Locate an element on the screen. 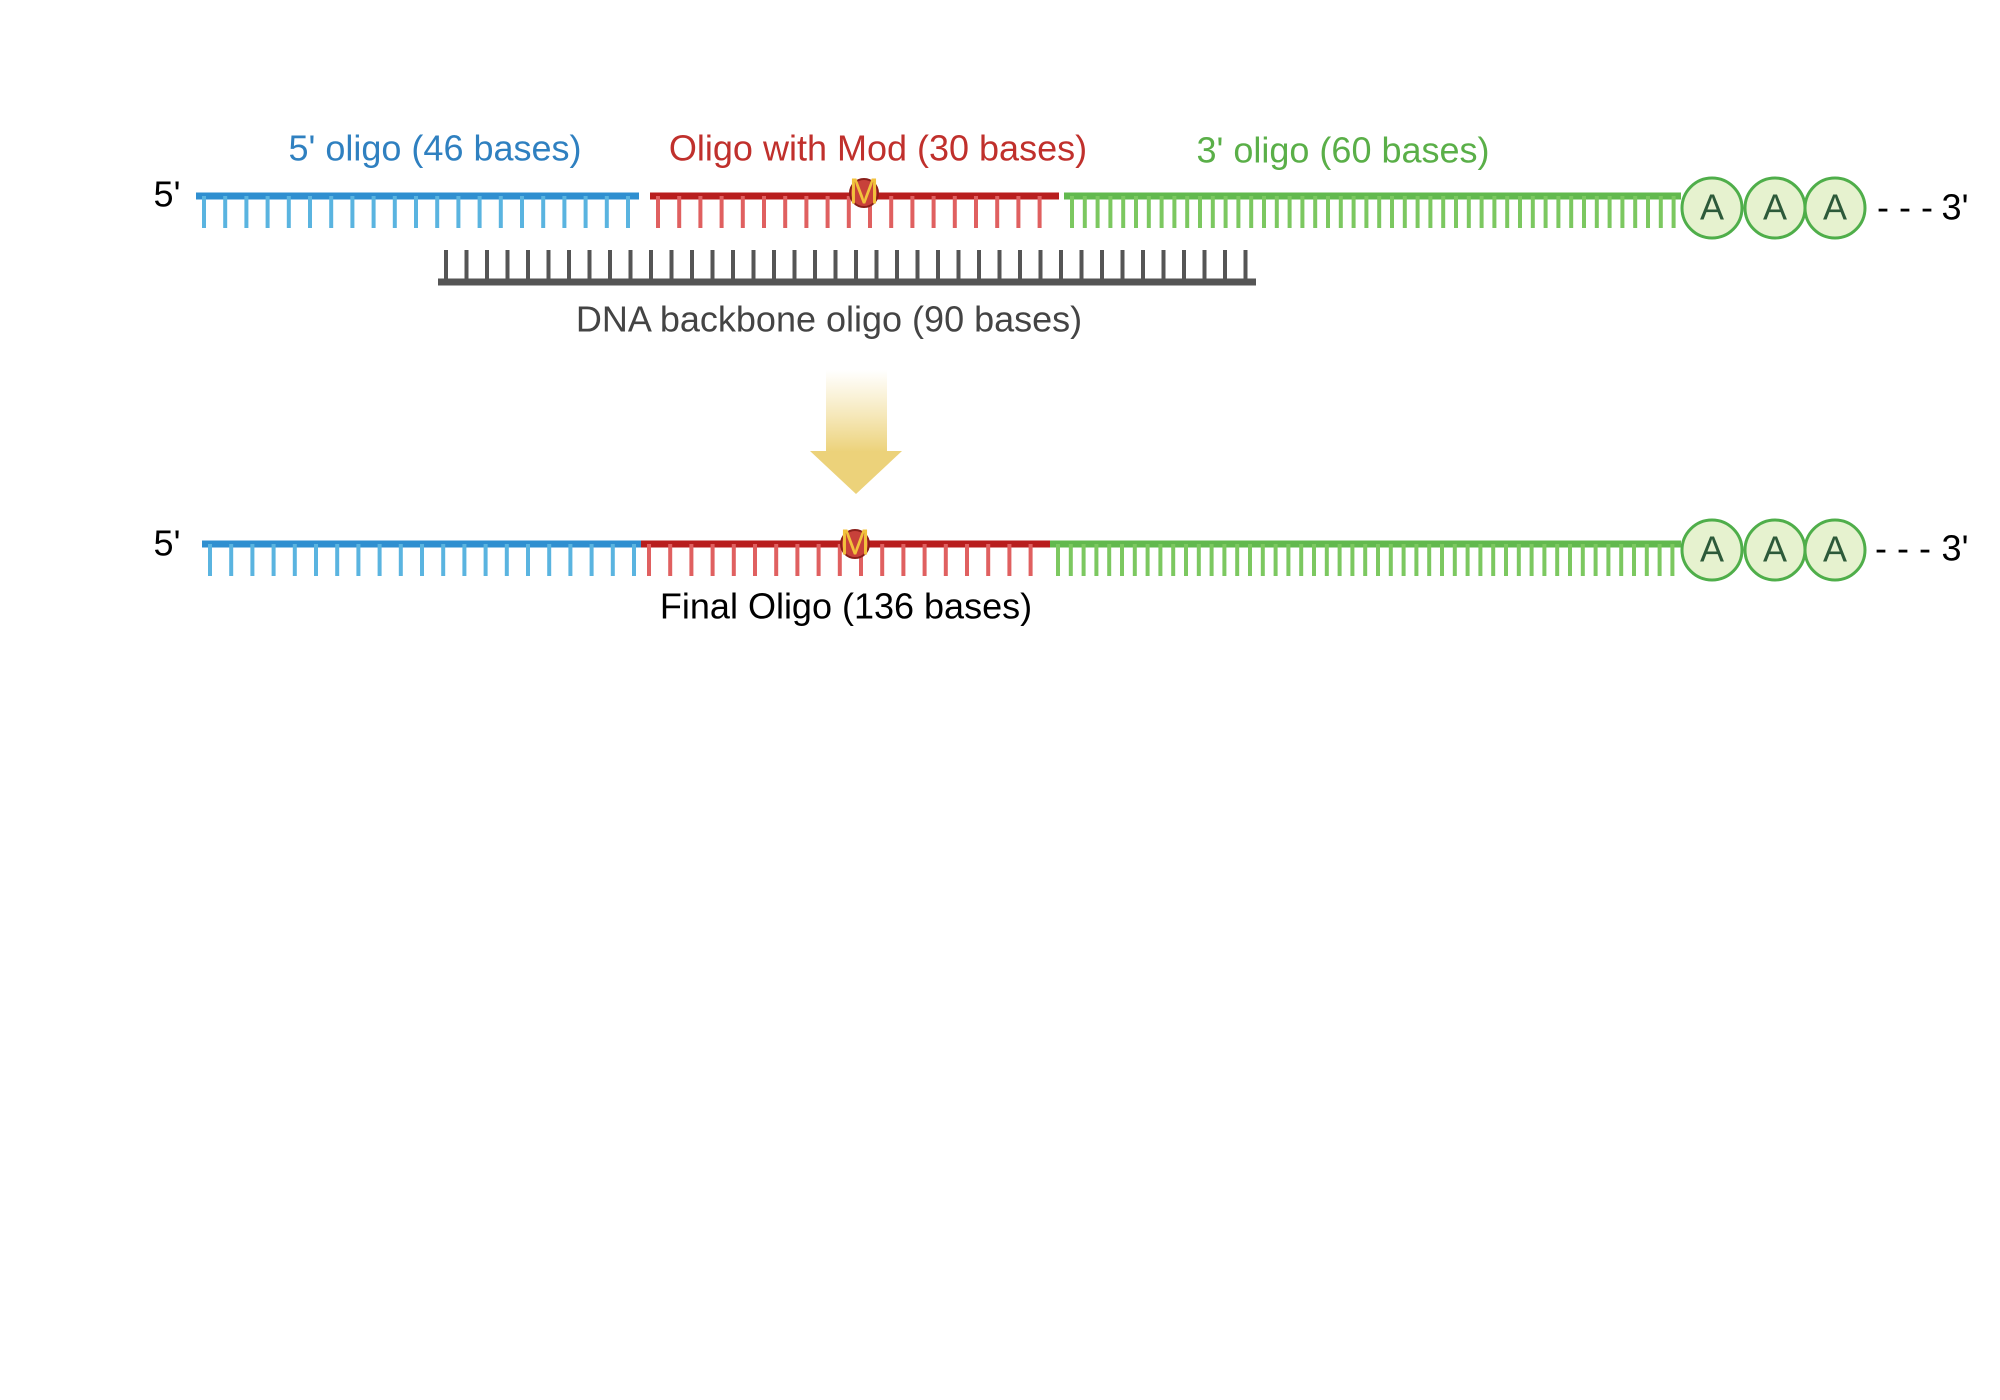  arrow-head is located at coordinates (856, 472).